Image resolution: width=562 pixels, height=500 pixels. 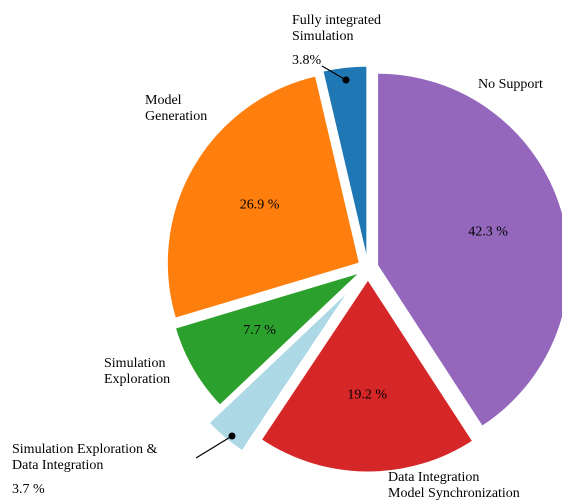 I want to click on value-label: 26.9 %, so click(x=260, y=205).